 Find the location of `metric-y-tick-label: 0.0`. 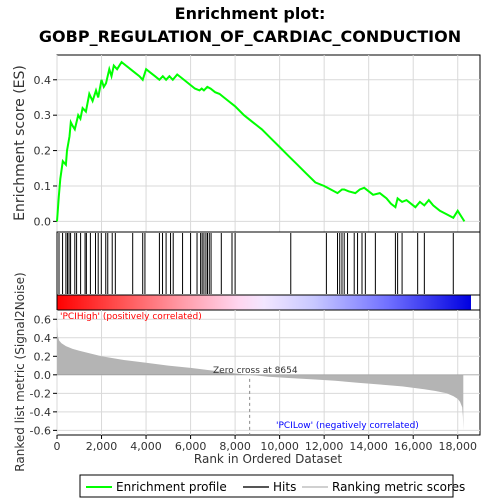

metric-y-tick-label: 0.0 is located at coordinates (43, 375).